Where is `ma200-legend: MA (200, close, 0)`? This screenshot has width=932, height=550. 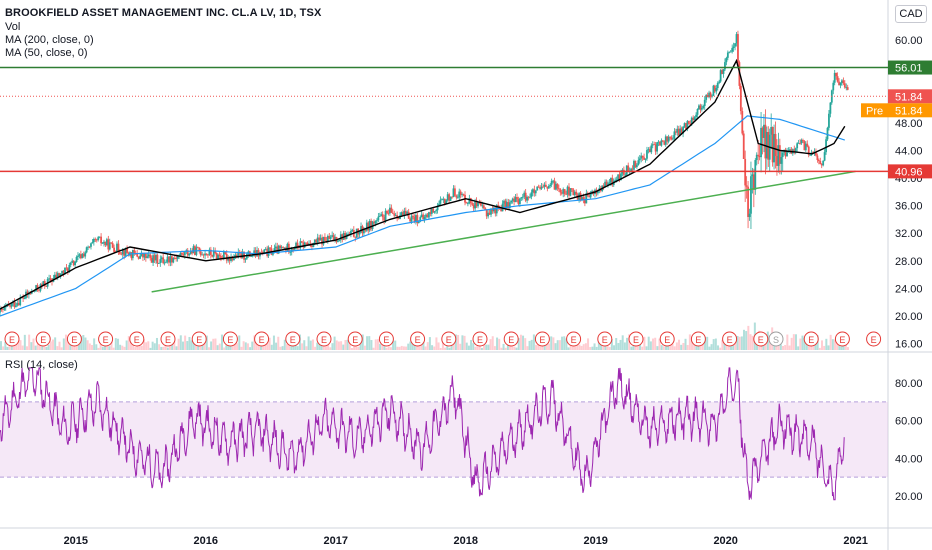 ma200-legend: MA (200, close, 0) is located at coordinates (49, 40).